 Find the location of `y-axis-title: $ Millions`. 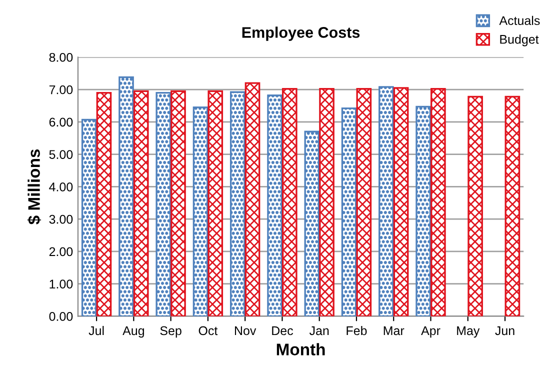

y-axis-title: $ Millions is located at coordinates (34, 186).